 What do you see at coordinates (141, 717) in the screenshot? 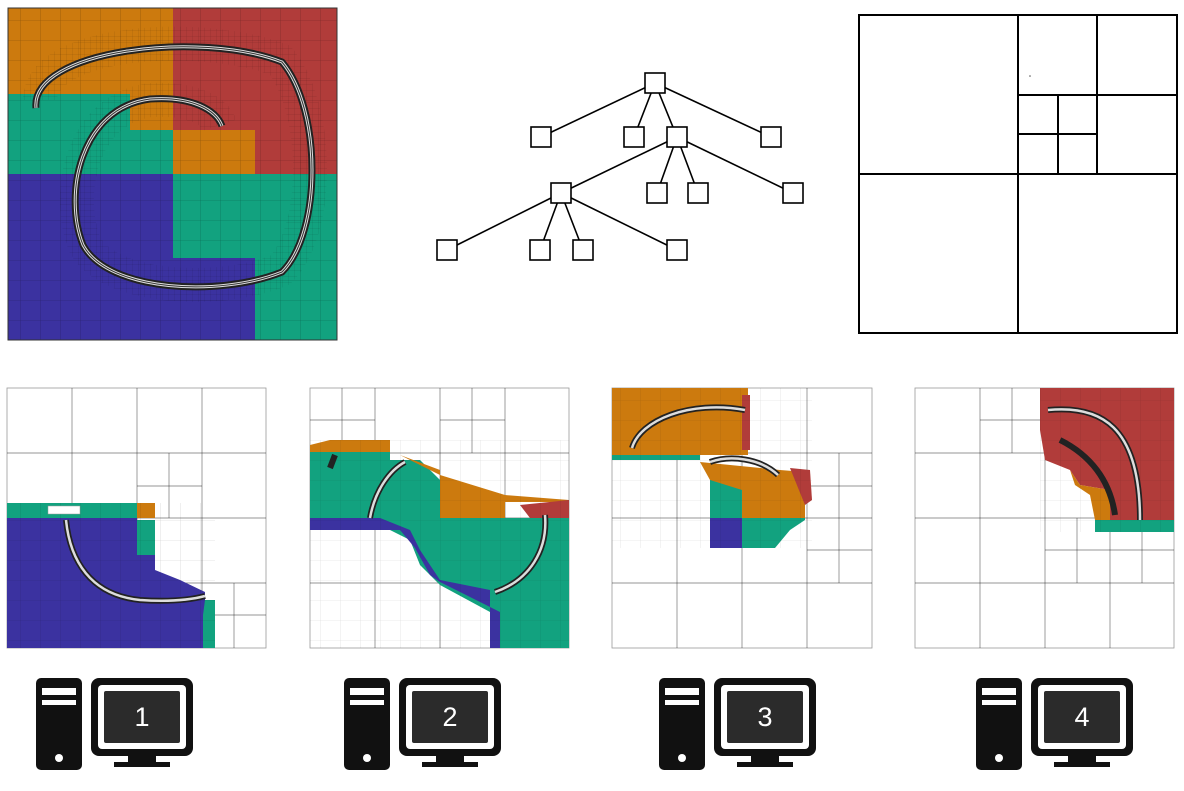
I see `computer-number: 1` at bounding box center [141, 717].